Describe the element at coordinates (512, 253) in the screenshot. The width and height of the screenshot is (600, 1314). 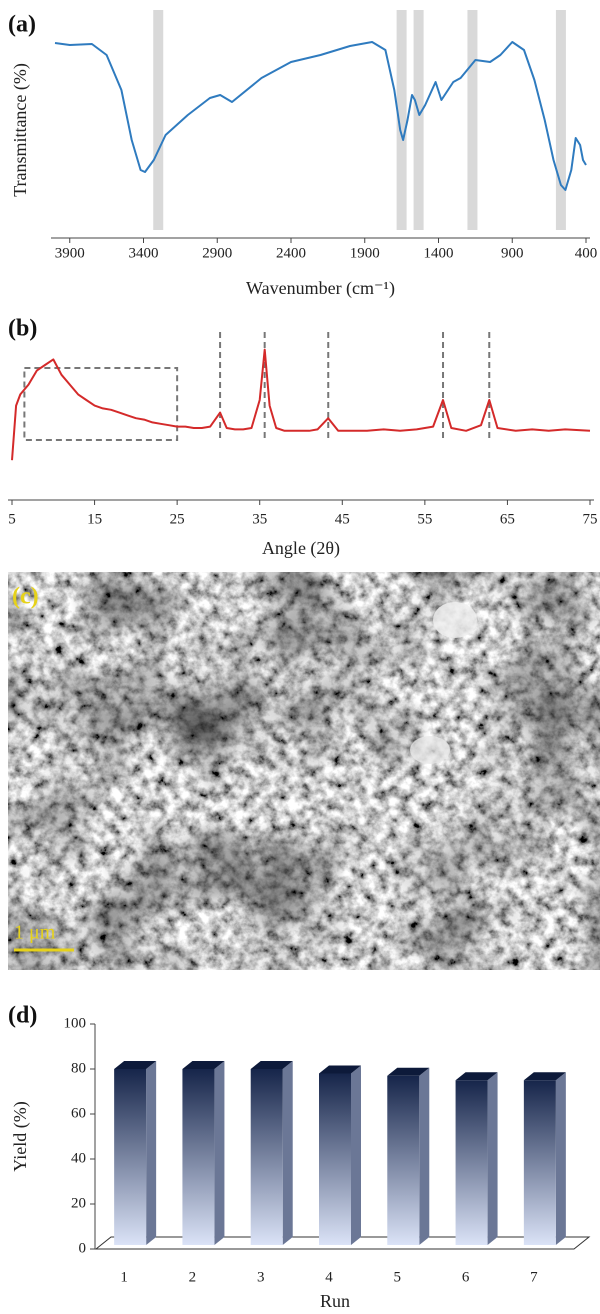
I see `x-tick-label: 900` at that location.